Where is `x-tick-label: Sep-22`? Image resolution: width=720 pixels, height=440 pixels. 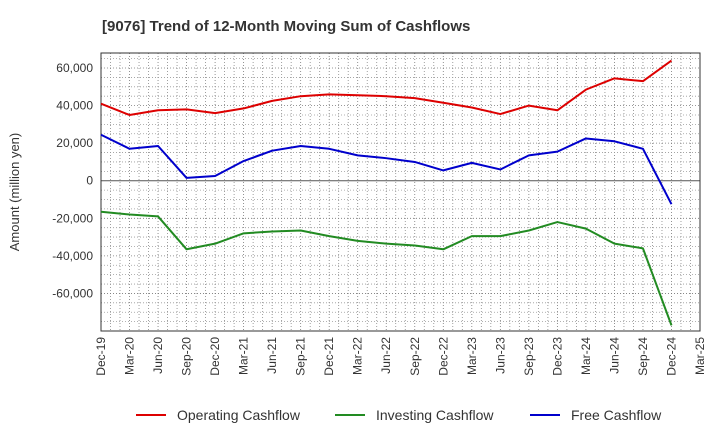
x-tick-label: Sep-22 is located at coordinates (415, 356).